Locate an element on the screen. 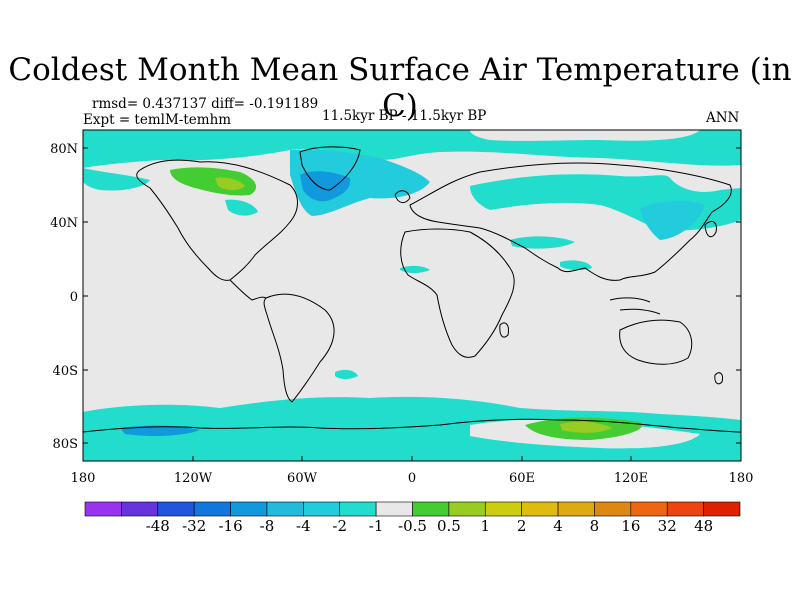 Image resolution: width=800 pixels, height=600 pixels. colorbar-label: -8 is located at coordinates (267, 526).